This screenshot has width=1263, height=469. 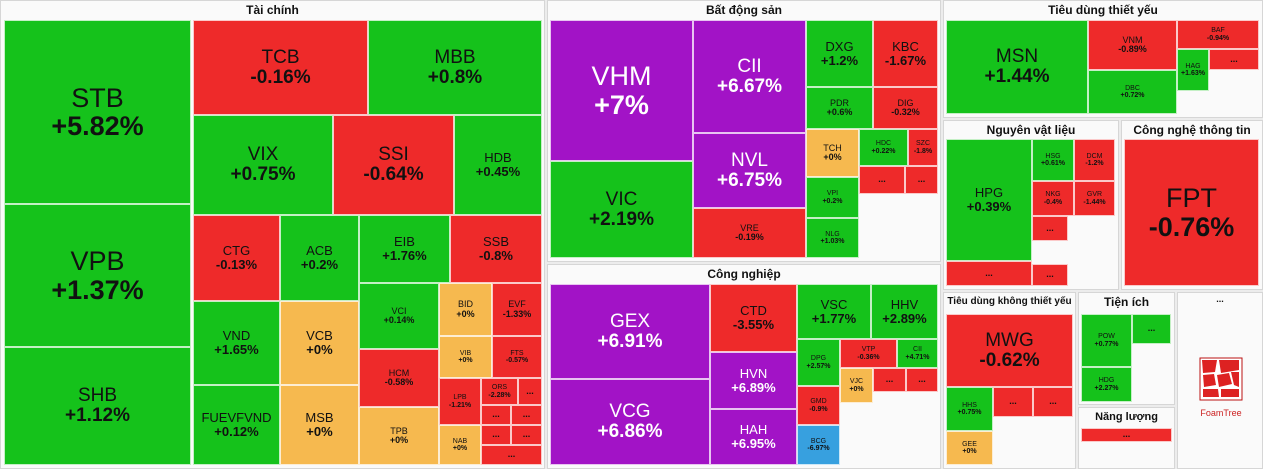 I want to click on stock-tile-tpb: TPB +0%, so click(x=399, y=436).